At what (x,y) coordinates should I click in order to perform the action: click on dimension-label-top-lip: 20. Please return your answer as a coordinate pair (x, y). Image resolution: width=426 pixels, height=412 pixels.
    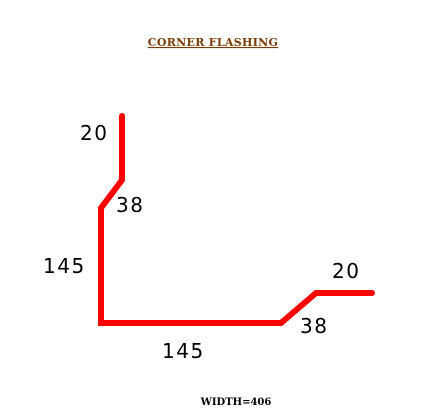
    Looking at the image, I should click on (94, 133).